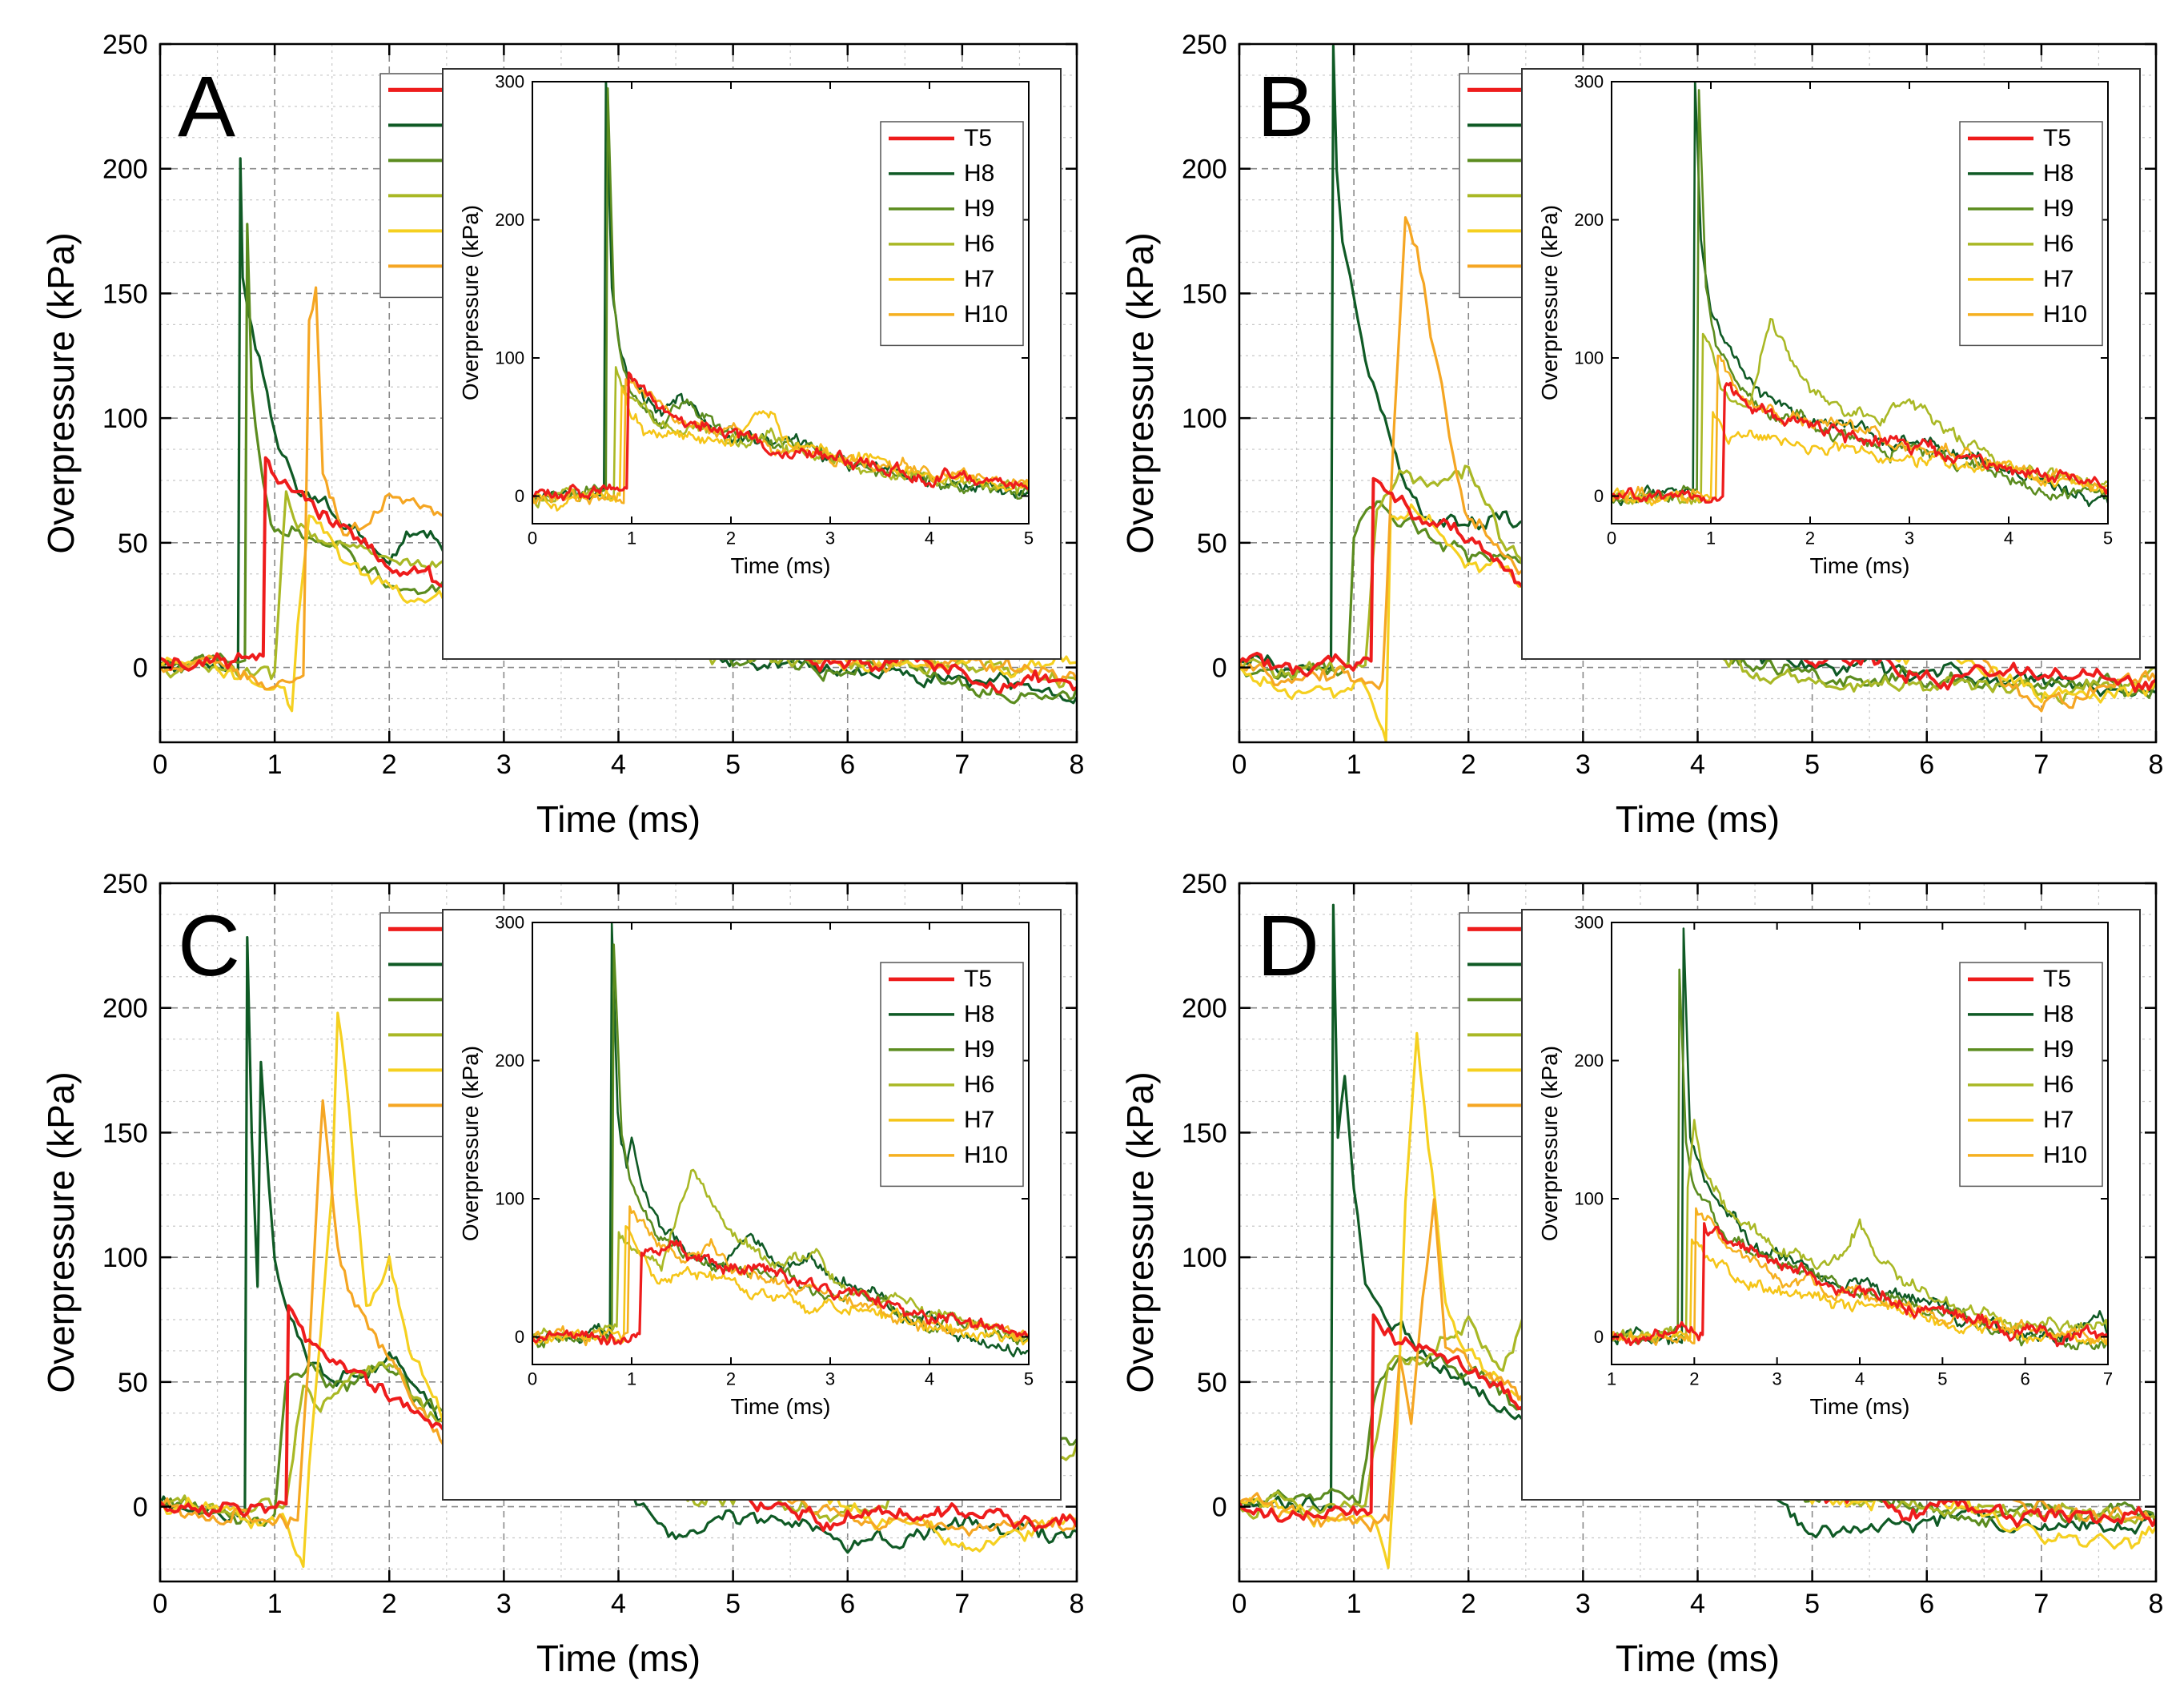 This screenshot has height=1704, width=2184. I want to click on series-line-h6, so click(780, 437).